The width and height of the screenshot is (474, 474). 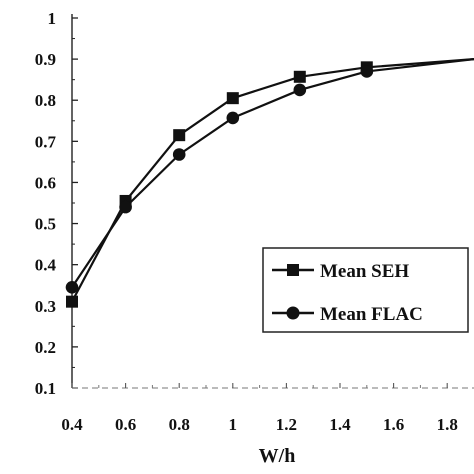 I want to click on legend: Mean SEH Mean FLAC, so click(x=365, y=290).